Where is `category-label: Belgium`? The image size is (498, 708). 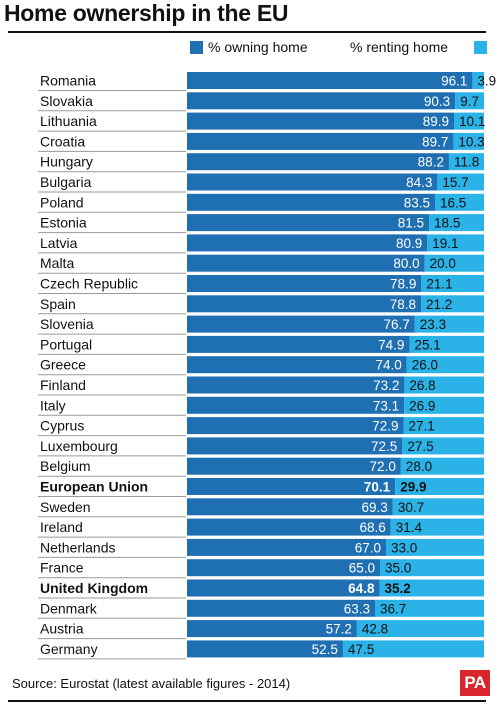
category-label: Belgium is located at coordinates (65, 466).